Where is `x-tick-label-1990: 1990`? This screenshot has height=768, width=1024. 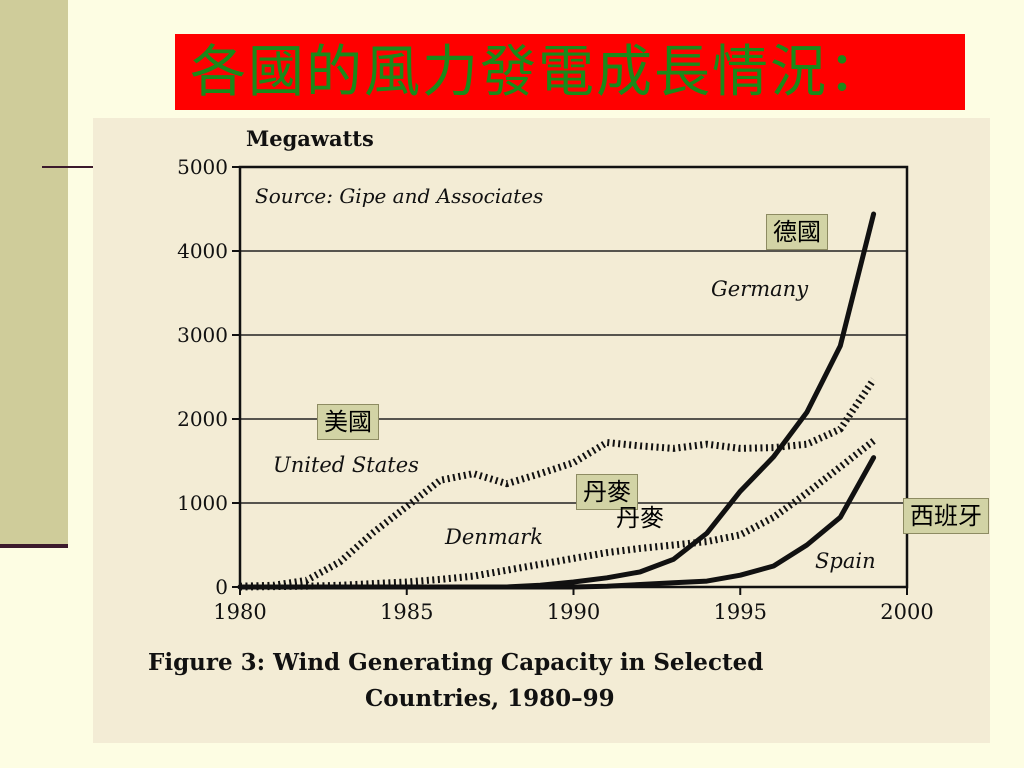 x-tick-label-1990: 1990 is located at coordinates (573, 612).